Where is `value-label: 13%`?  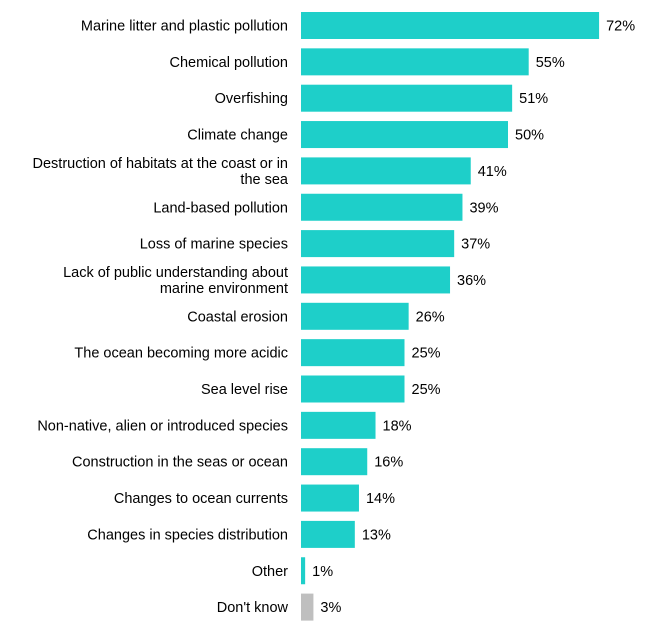
value-label: 13% is located at coordinates (376, 535).